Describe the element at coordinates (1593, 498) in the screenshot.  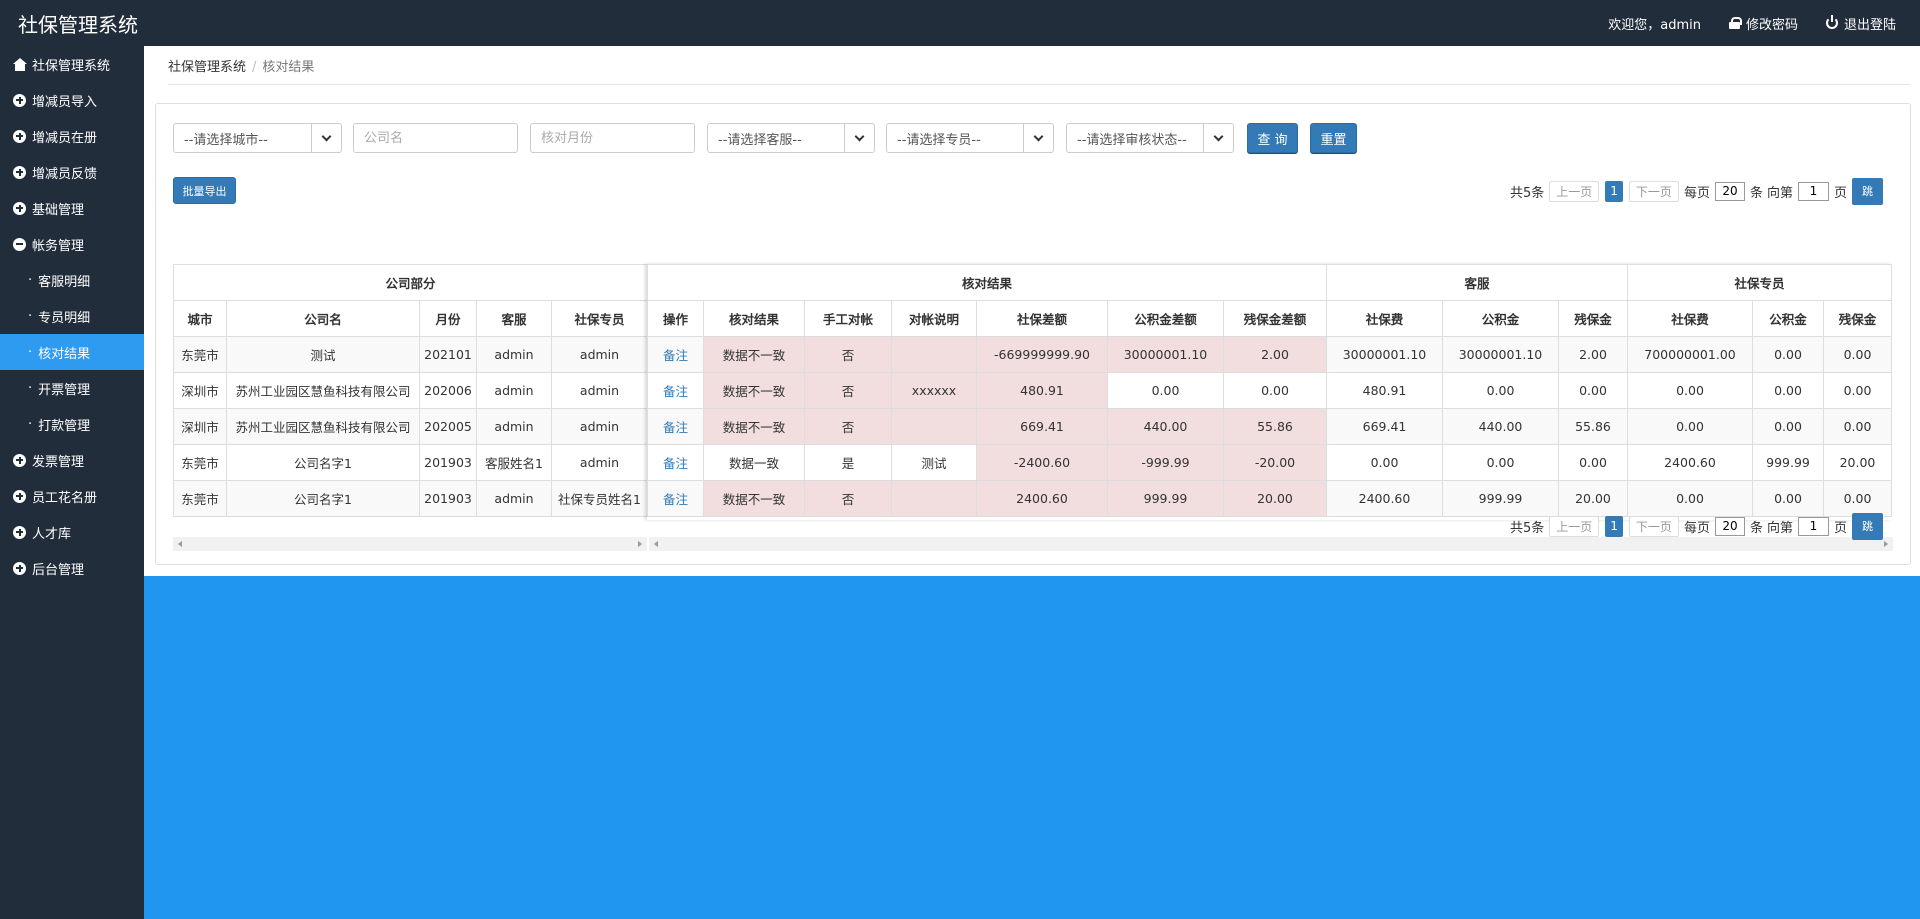
I see `cell-cs_dis: 20.00` at that location.